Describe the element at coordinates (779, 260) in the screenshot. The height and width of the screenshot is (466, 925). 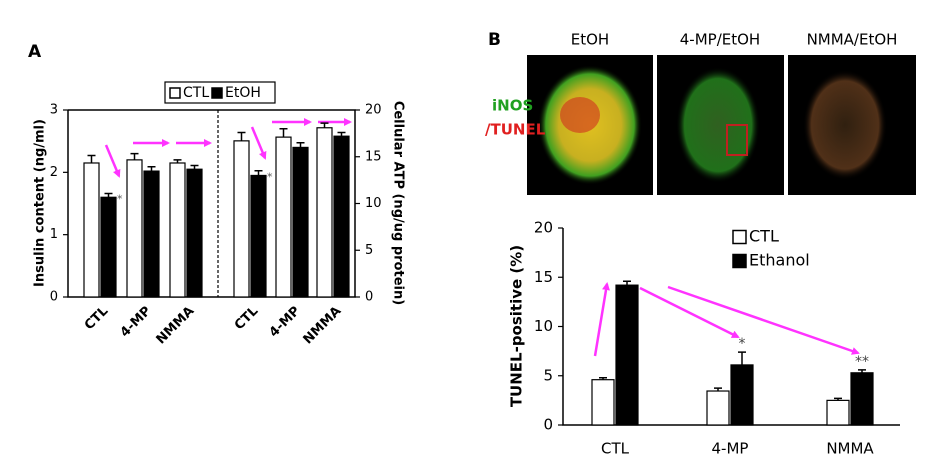
I see `legend-label: Ethanol` at that location.